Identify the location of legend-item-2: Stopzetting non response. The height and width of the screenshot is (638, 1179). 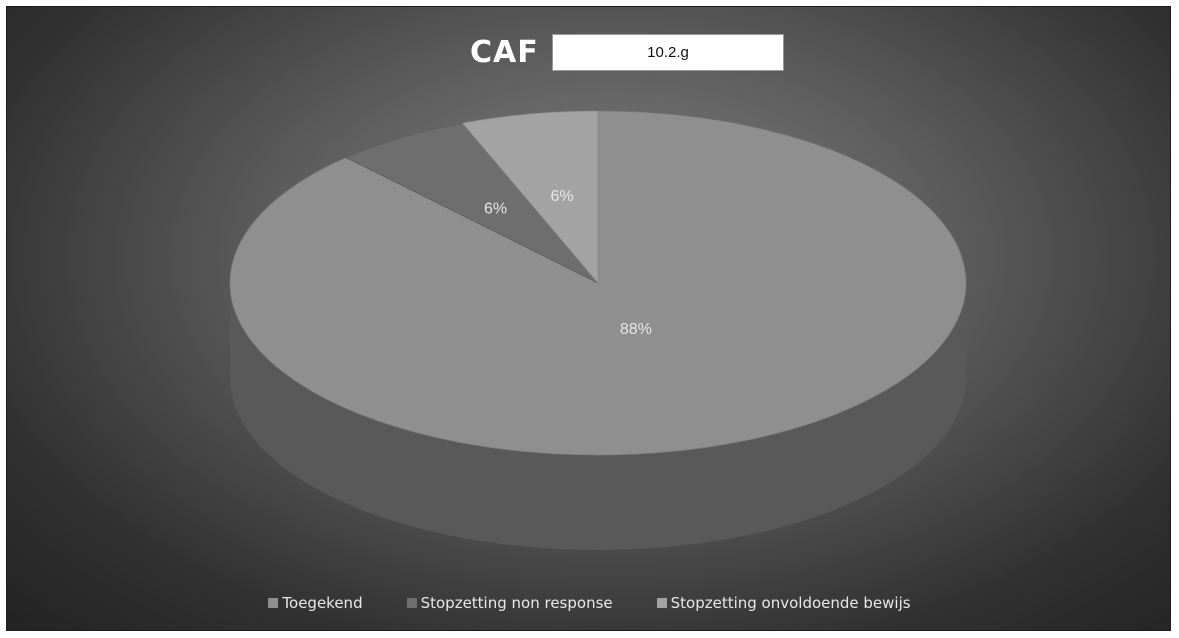
(509, 603).